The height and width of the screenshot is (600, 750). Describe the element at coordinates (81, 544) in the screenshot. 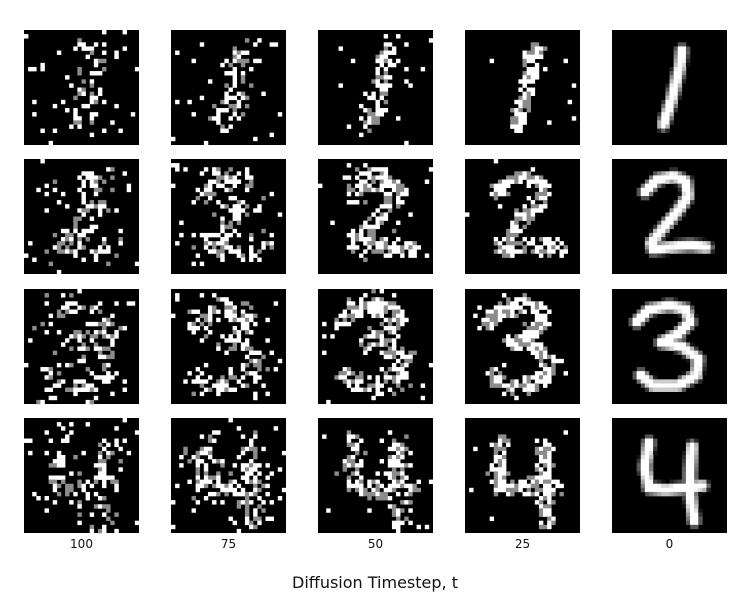

I see `timestep-label-100: 100` at that location.